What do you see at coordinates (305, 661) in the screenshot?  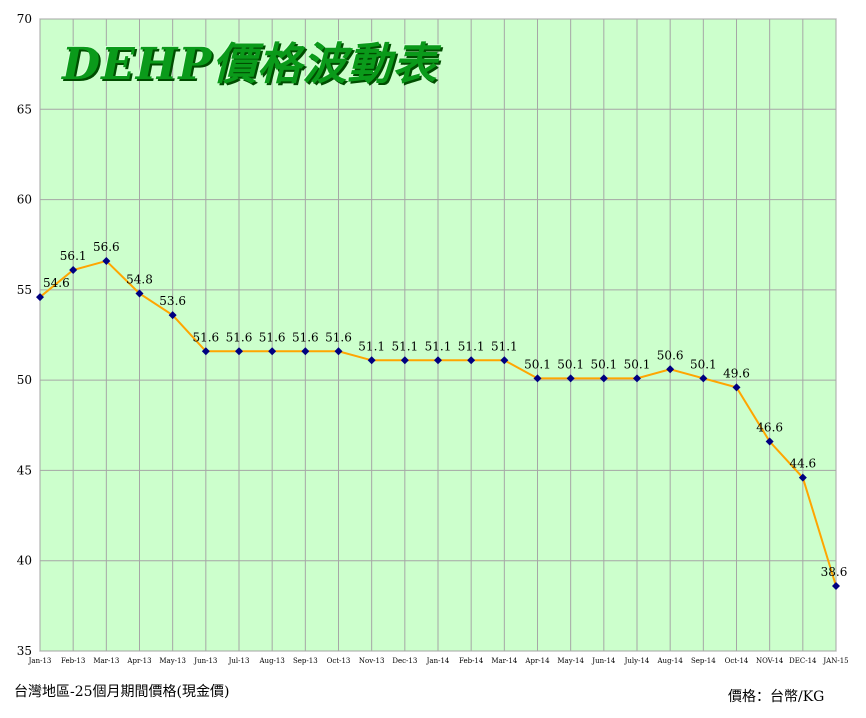 I see `x-tick-label: Sep-13` at bounding box center [305, 661].